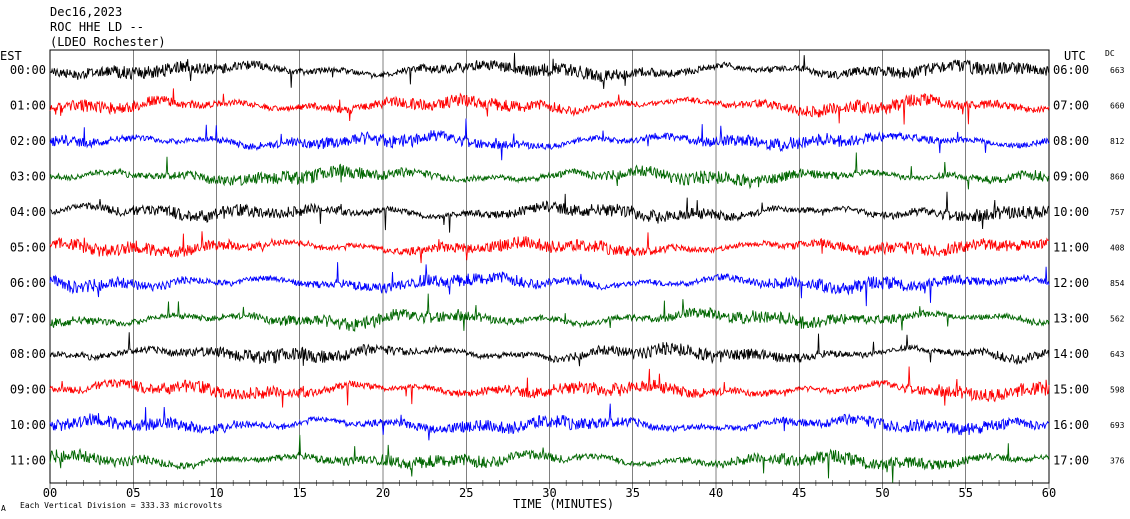 The width and height of the screenshot is (1130, 519). I want to click on utc-label: 08:00, so click(1071, 141).